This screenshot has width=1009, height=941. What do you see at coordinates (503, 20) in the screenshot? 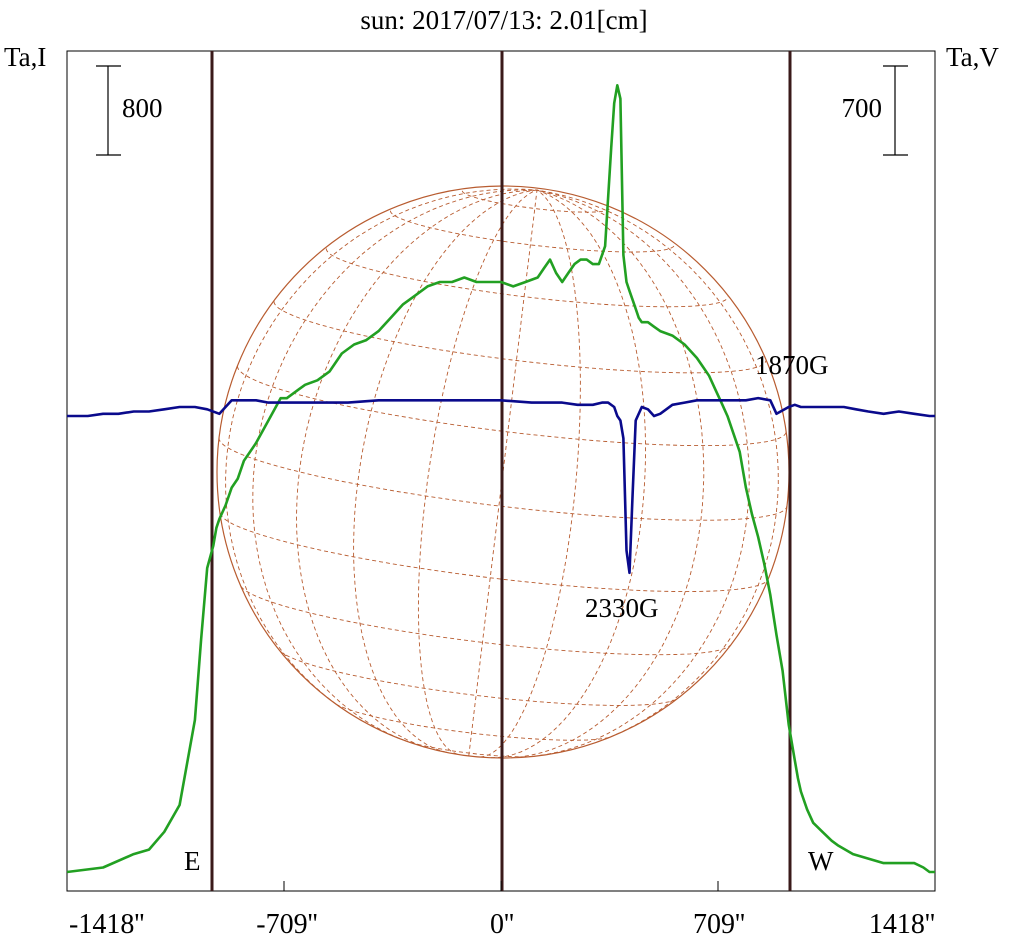
I see `chart-title: sun: 2017/07/13: 2.01[cm]` at bounding box center [503, 20].